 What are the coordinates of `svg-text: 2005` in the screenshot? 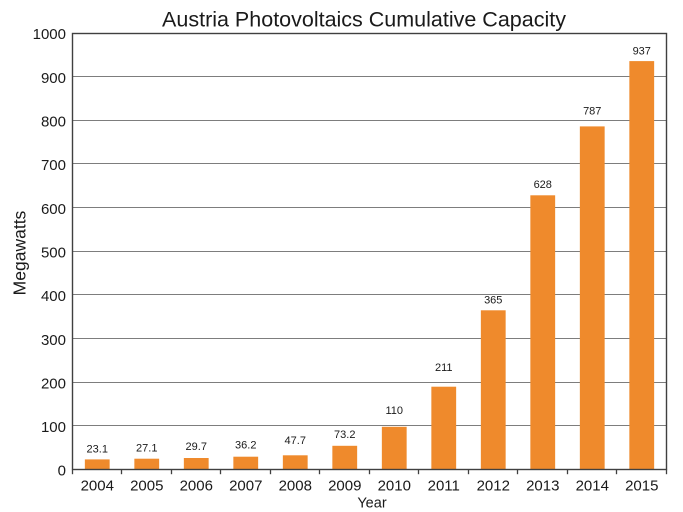 It's located at (146, 486).